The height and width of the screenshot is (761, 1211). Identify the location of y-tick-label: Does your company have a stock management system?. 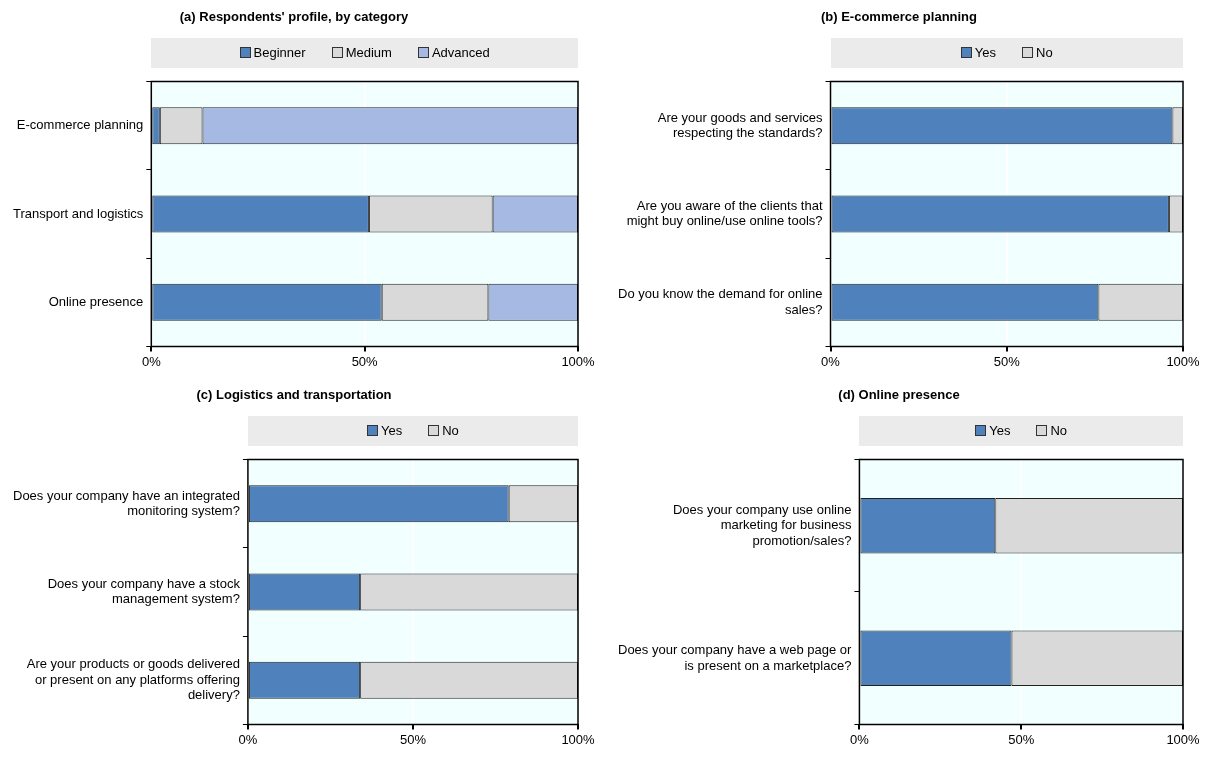
(144, 591).